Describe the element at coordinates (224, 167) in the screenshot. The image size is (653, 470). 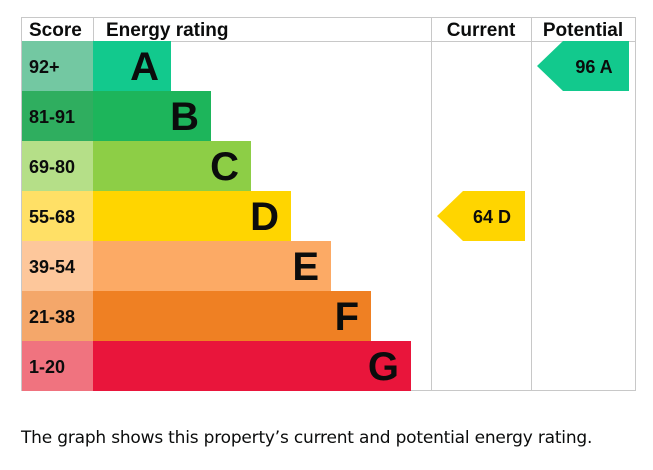
I see `rating-letter-c: C` at that location.